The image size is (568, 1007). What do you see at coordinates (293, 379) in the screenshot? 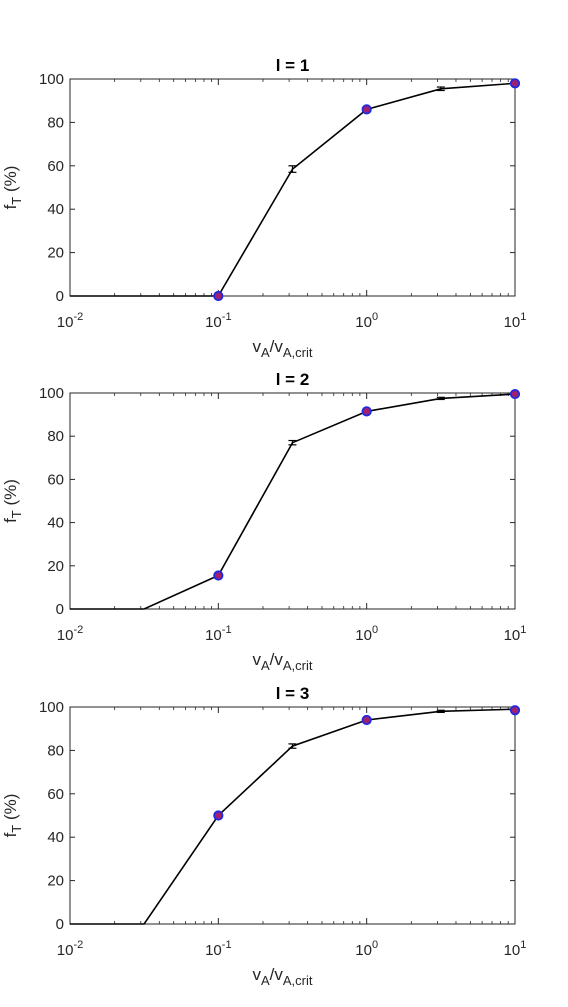
I see `chart-title: l = 2` at bounding box center [293, 379].